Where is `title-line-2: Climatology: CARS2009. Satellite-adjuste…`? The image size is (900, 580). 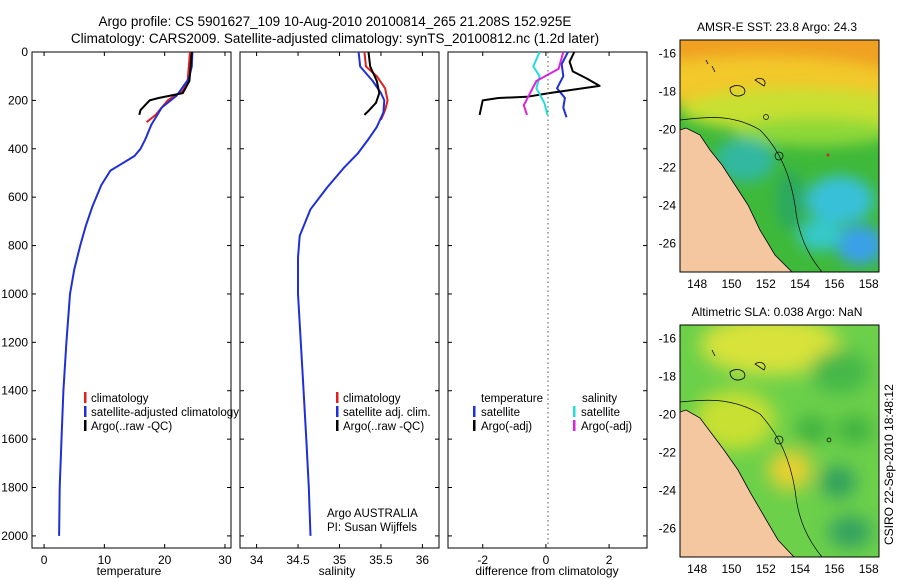
title-line-2: Climatology: CARS2009. Satellite-adjuste… is located at coordinates (335, 38).